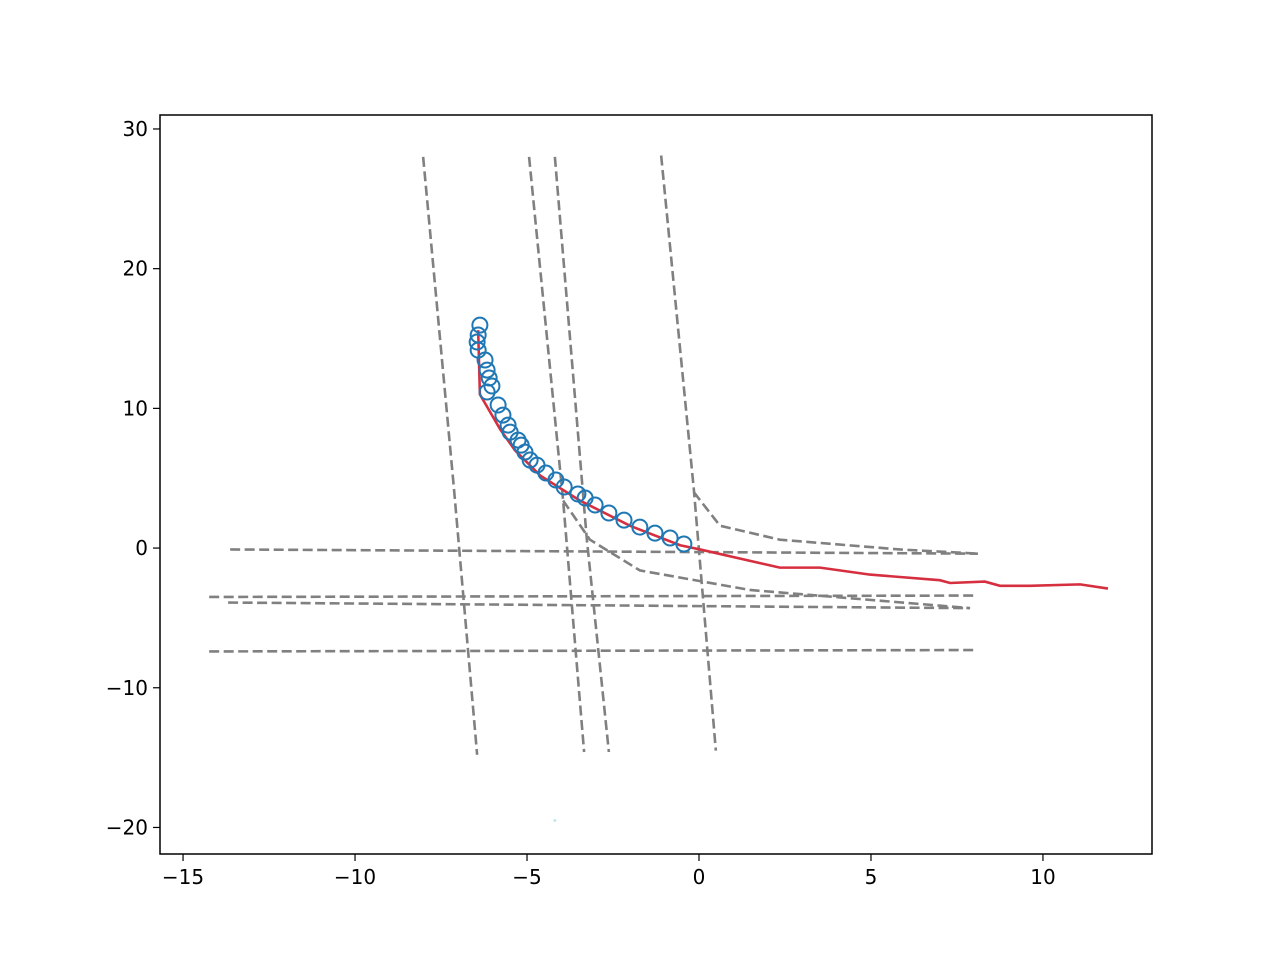  I want to click on y-tick-label: 10, so click(135, 408).